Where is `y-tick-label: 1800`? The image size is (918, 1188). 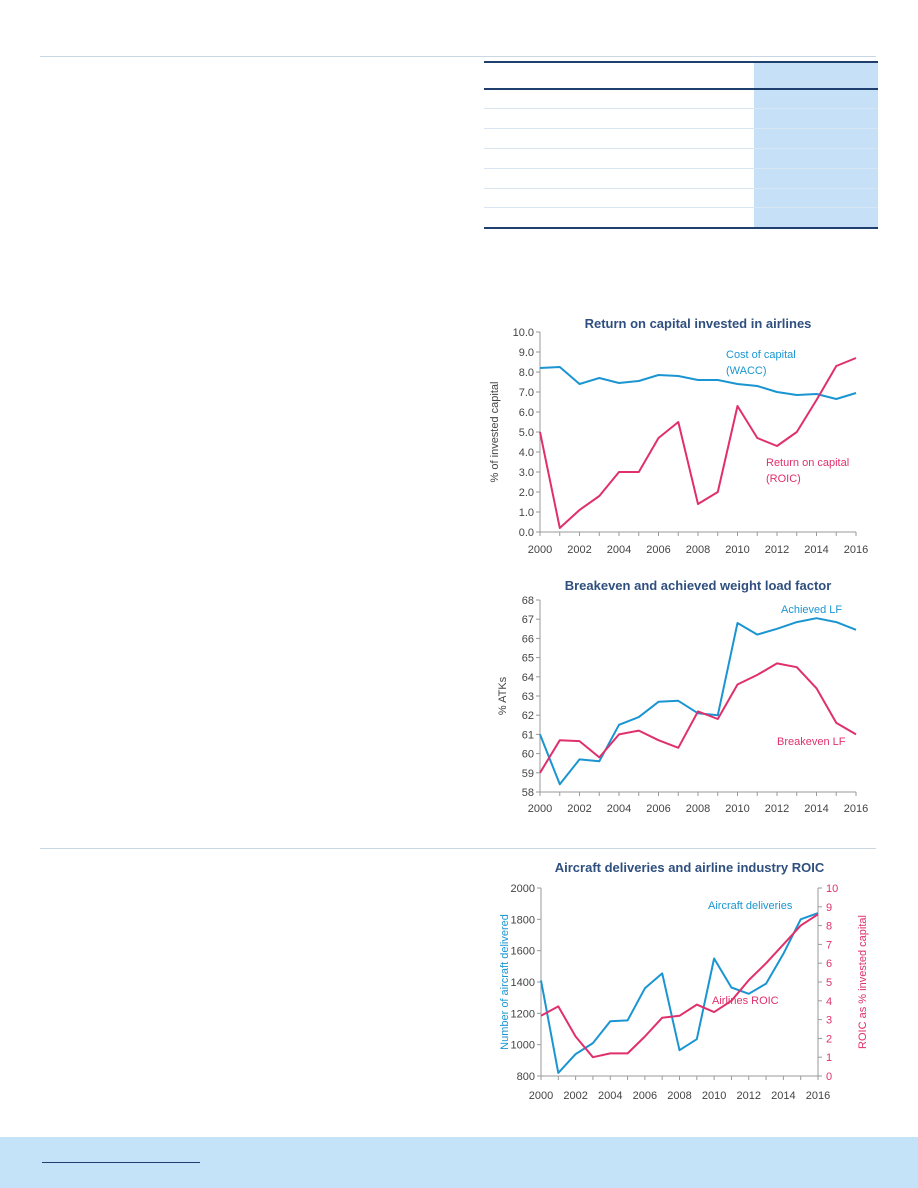 y-tick-label: 1800 is located at coordinates (523, 920).